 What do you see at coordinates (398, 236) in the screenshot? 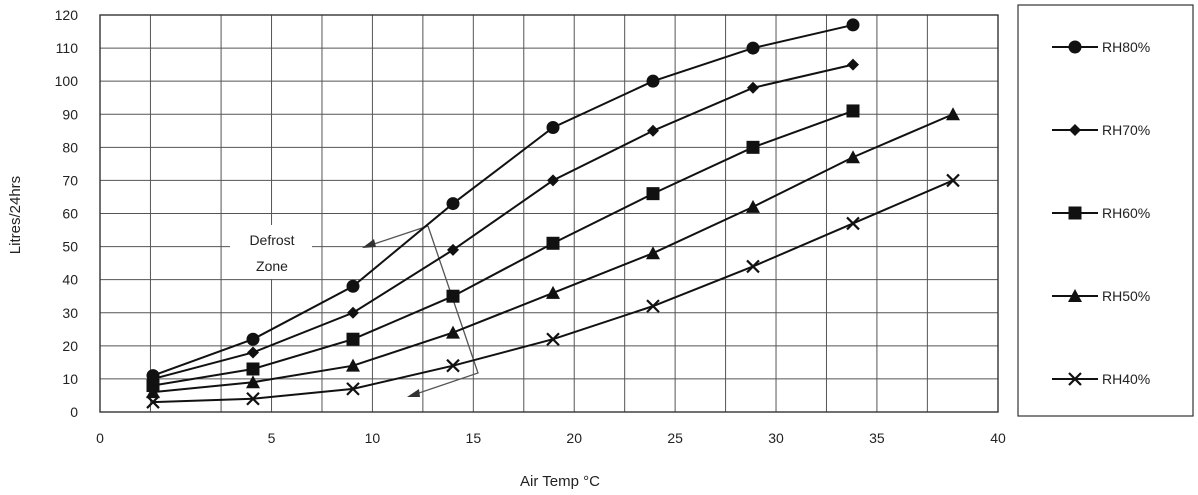
I see `defrost-zone-arrow-upper` at bounding box center [398, 236].